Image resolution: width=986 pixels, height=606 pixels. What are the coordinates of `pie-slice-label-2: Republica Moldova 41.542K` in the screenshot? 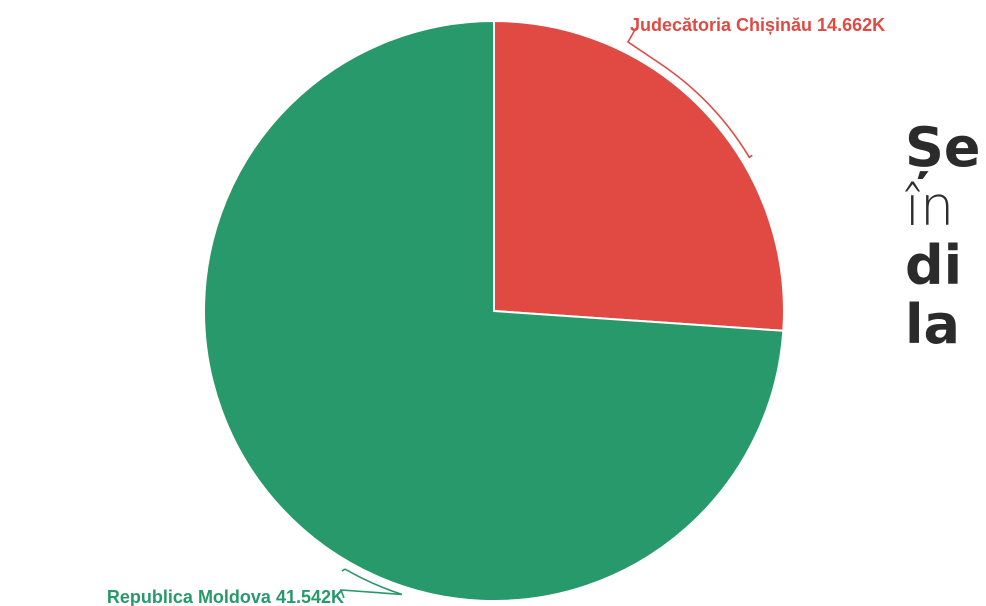 It's located at (225, 596).